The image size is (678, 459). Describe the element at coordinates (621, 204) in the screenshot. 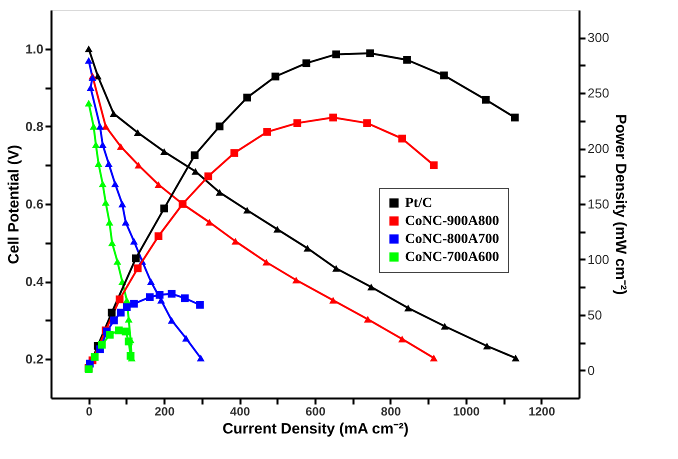

I see `y2-axis-title: Power Density (mW cm⁻²)` at that location.